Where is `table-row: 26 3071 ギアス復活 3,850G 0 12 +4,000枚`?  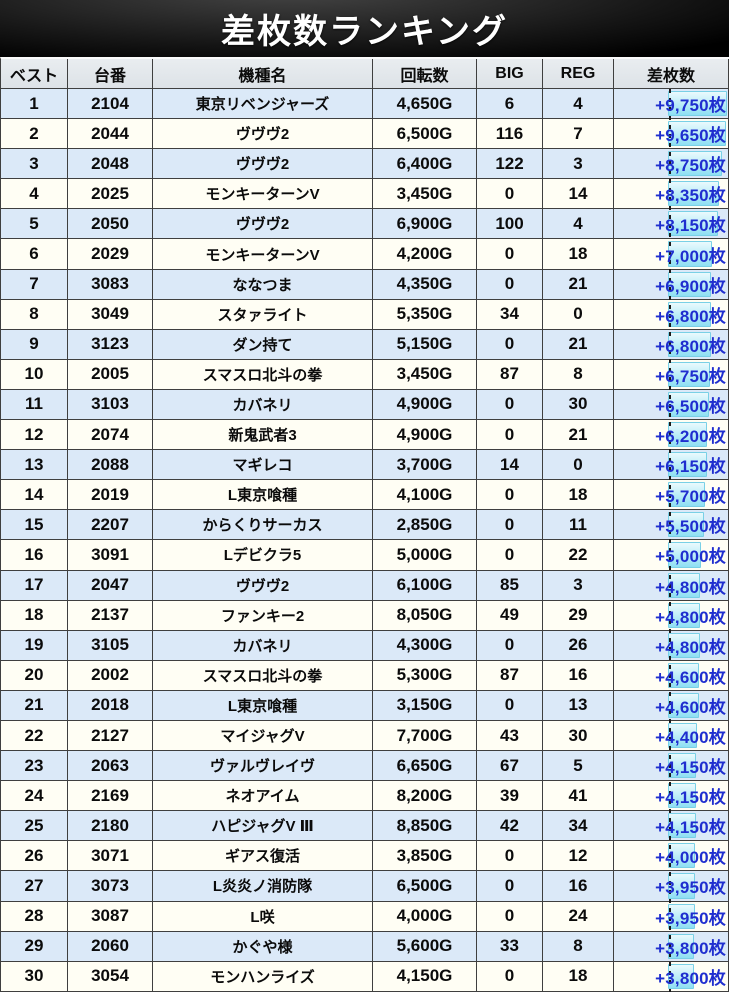
table-row: 26 3071 ギアス復活 3,850G 0 12 +4,000枚 is located at coordinates (365, 856).